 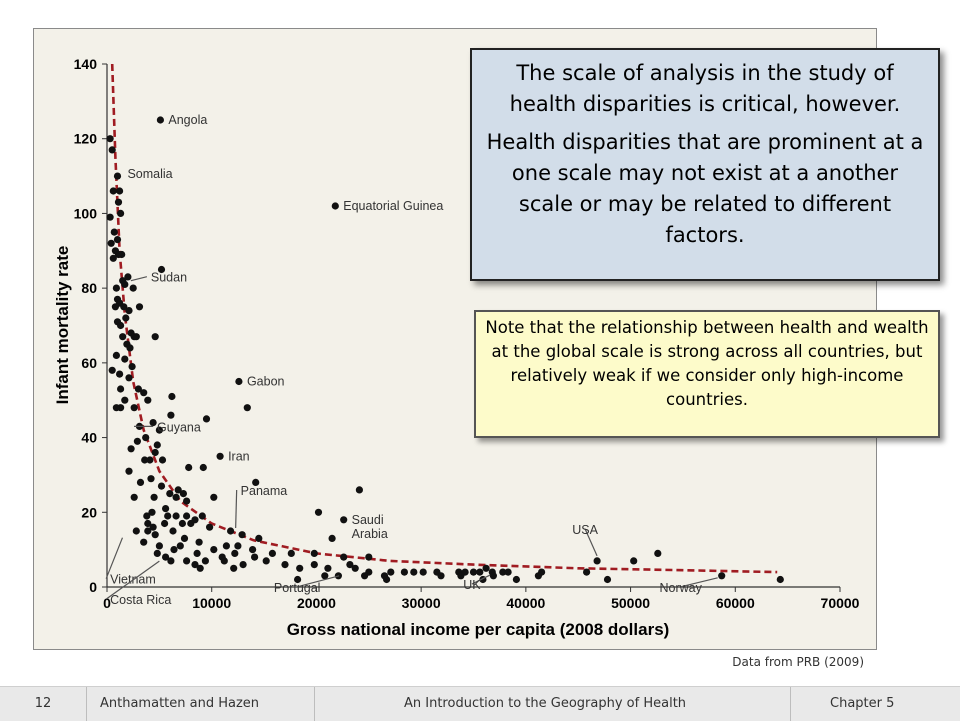 What do you see at coordinates (179, 427) in the screenshot?
I see `annotation-label: Guyana` at bounding box center [179, 427].